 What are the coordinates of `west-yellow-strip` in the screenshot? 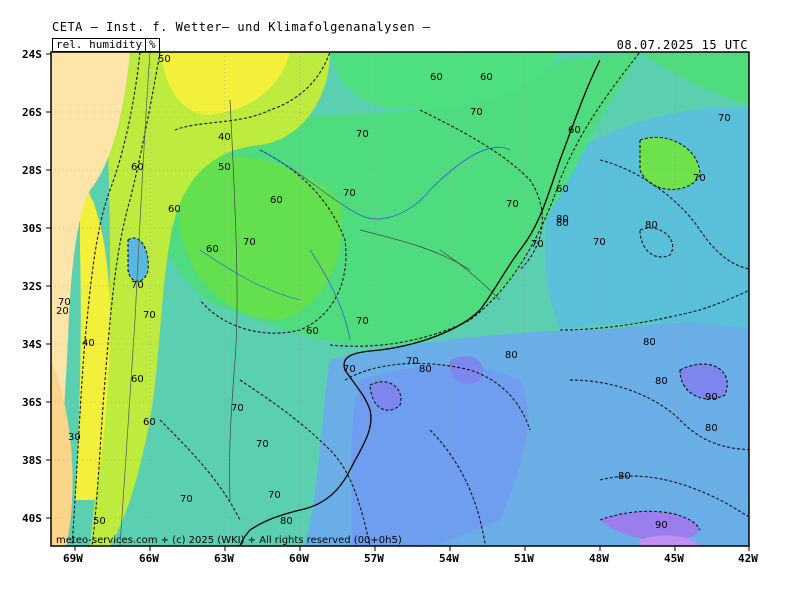 It's located at (92, 340).